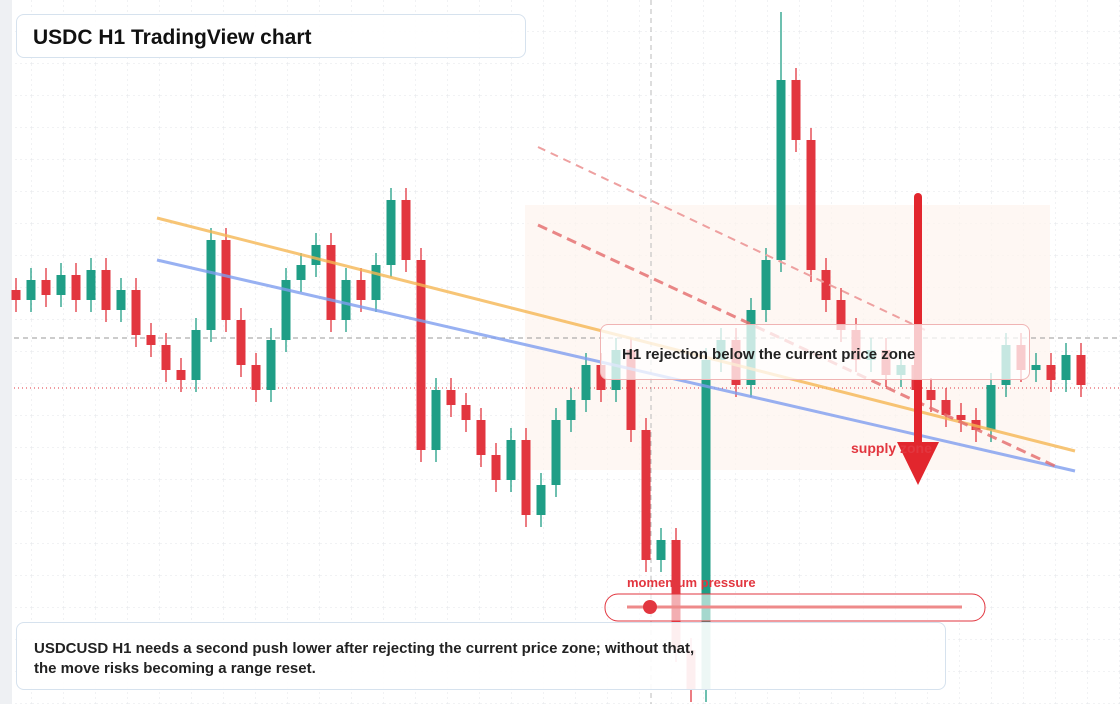 Image resolution: width=1120 pixels, height=704 pixels. I want to click on zone-label: supply zone, so click(891, 448).